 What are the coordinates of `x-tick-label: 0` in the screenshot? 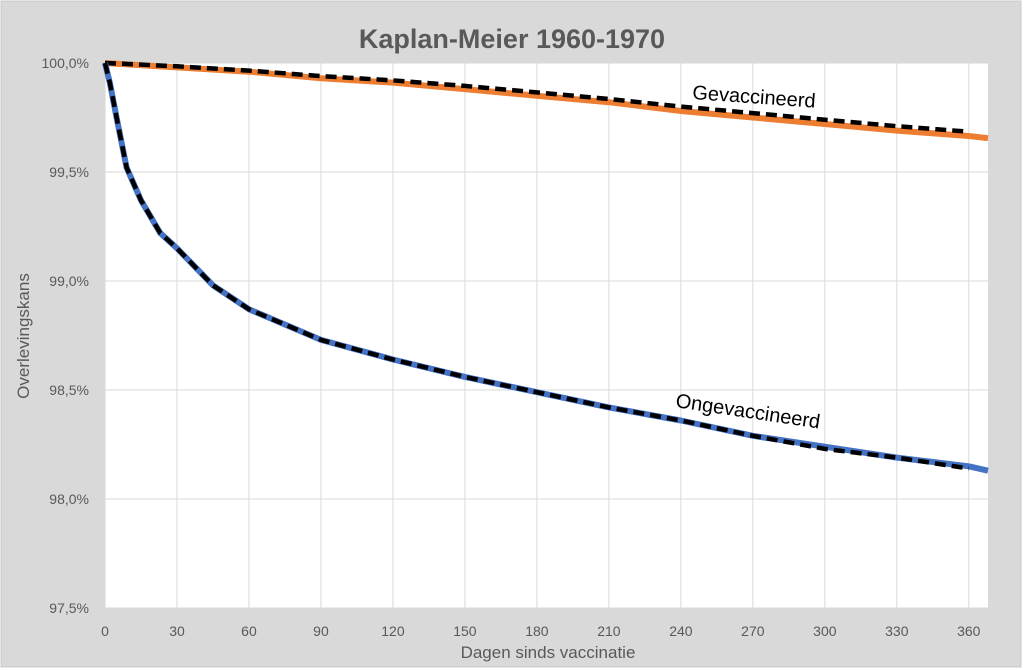 It's located at (105, 631).